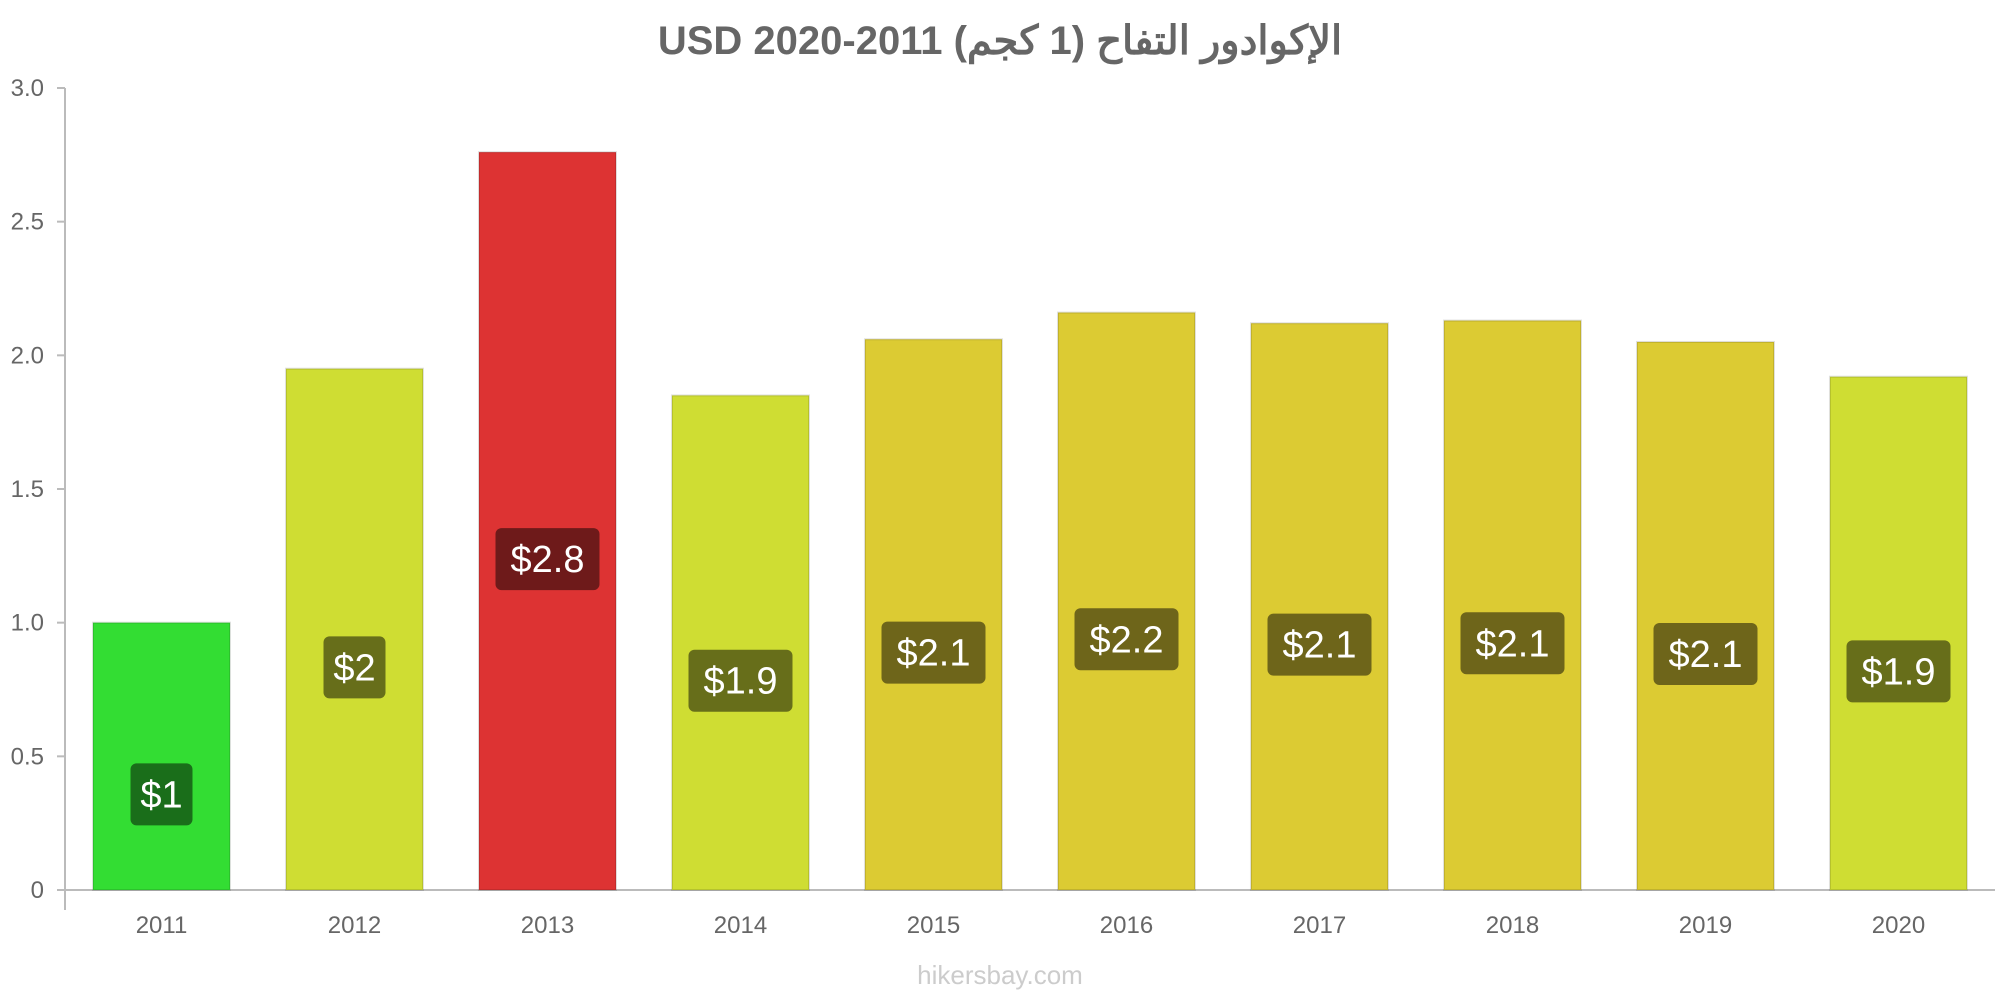  Describe the element at coordinates (37, 890) in the screenshot. I see `y-tick-label: 0` at that location.